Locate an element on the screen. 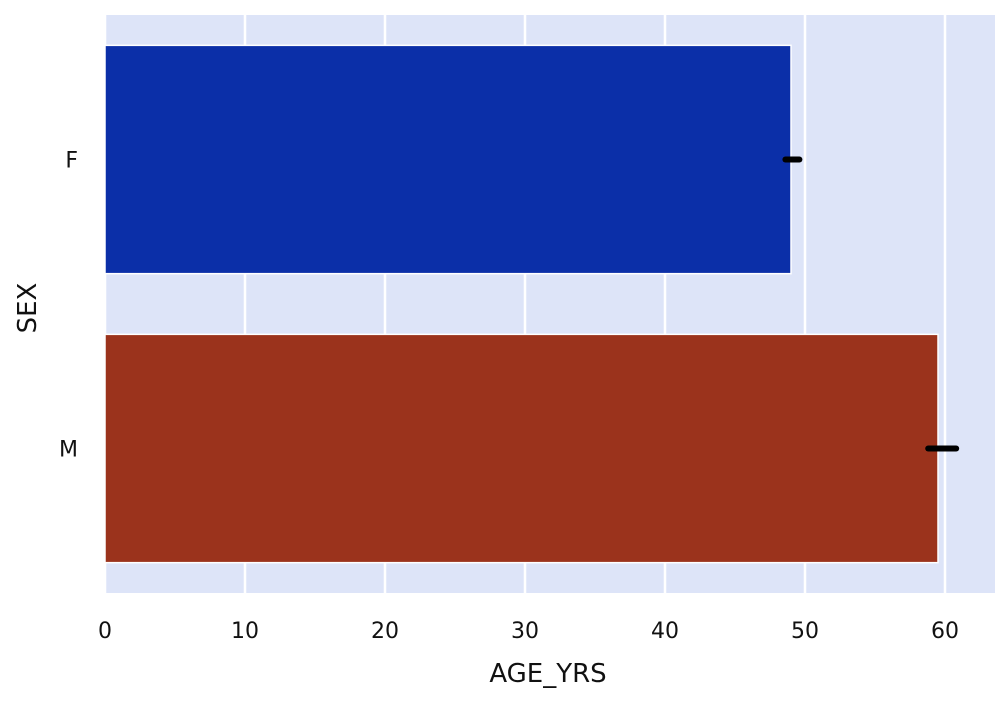 The height and width of the screenshot is (702, 1000). x-tick-label-30: 30 is located at coordinates (525, 631).